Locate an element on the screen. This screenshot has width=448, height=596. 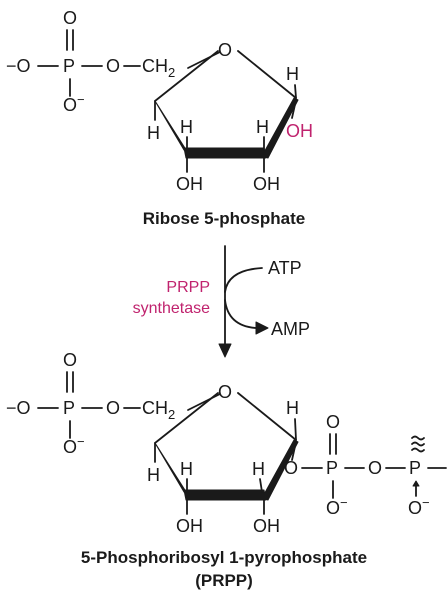
h-c4-b: H is located at coordinates (153, 475).